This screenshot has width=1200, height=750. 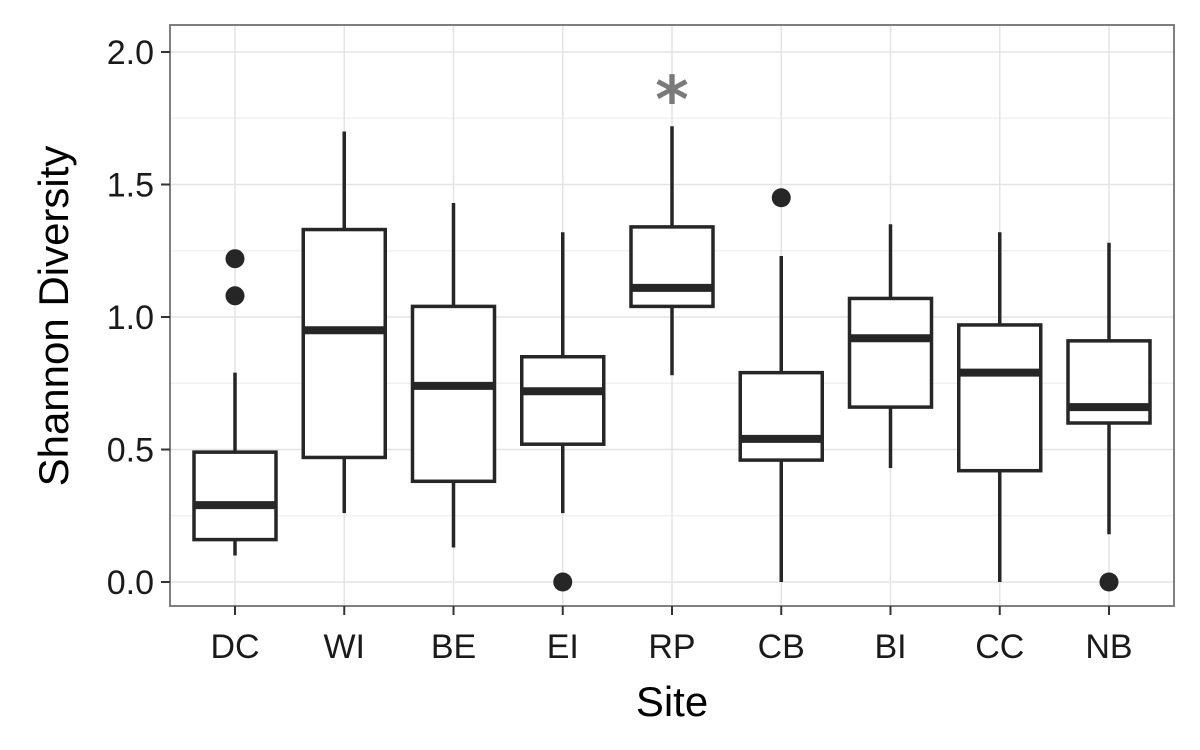 What do you see at coordinates (130, 186) in the screenshot?
I see `y-tick-label: 1.5` at bounding box center [130, 186].